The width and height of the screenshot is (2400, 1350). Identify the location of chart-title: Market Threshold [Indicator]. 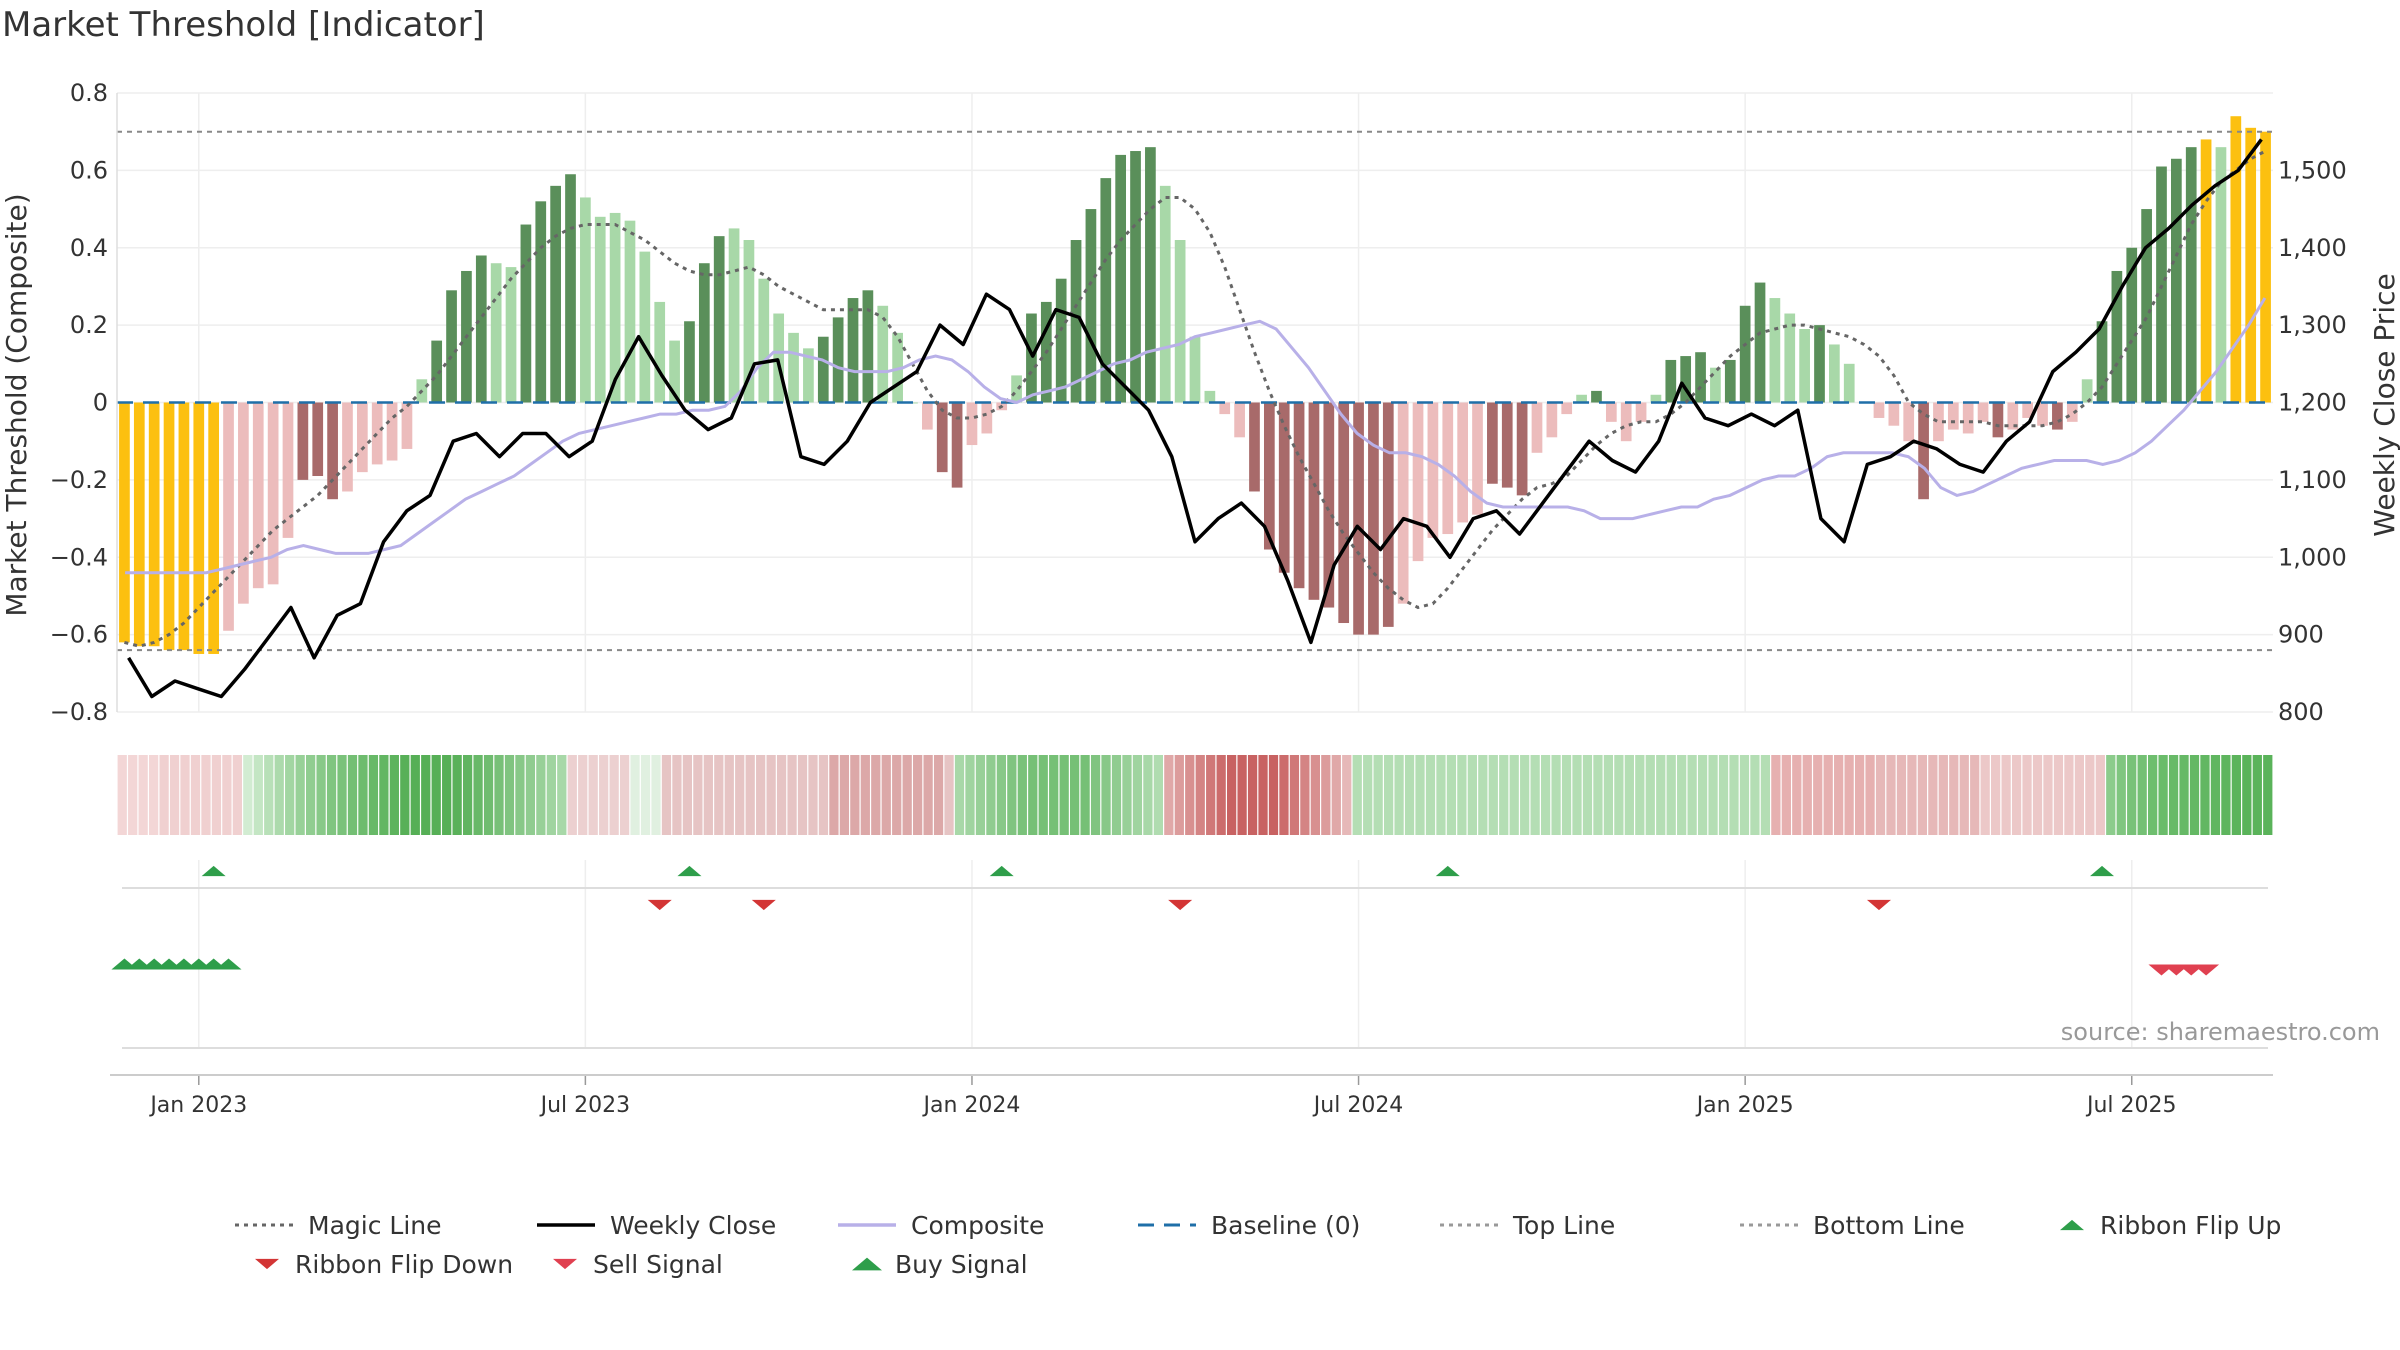
(243, 25).